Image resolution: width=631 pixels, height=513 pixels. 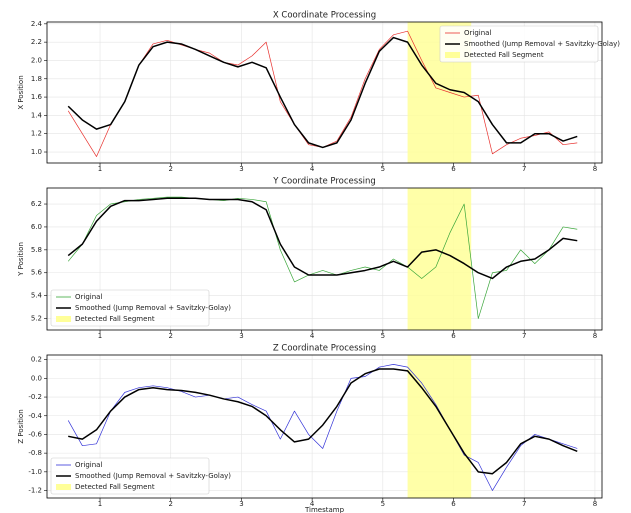 What do you see at coordinates (35, 472) in the screenshot?
I see `y-tick-label: -1.0` at bounding box center [35, 472].